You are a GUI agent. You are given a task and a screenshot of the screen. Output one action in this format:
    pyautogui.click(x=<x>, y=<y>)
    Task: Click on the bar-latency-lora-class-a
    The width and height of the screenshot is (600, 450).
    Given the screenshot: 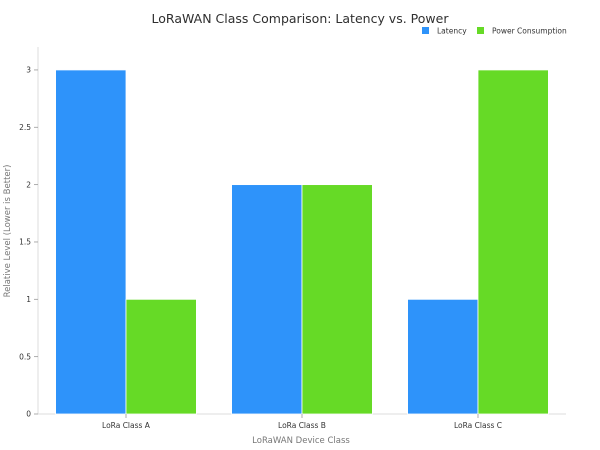 What is the action you would take?
    pyautogui.click(x=91, y=242)
    